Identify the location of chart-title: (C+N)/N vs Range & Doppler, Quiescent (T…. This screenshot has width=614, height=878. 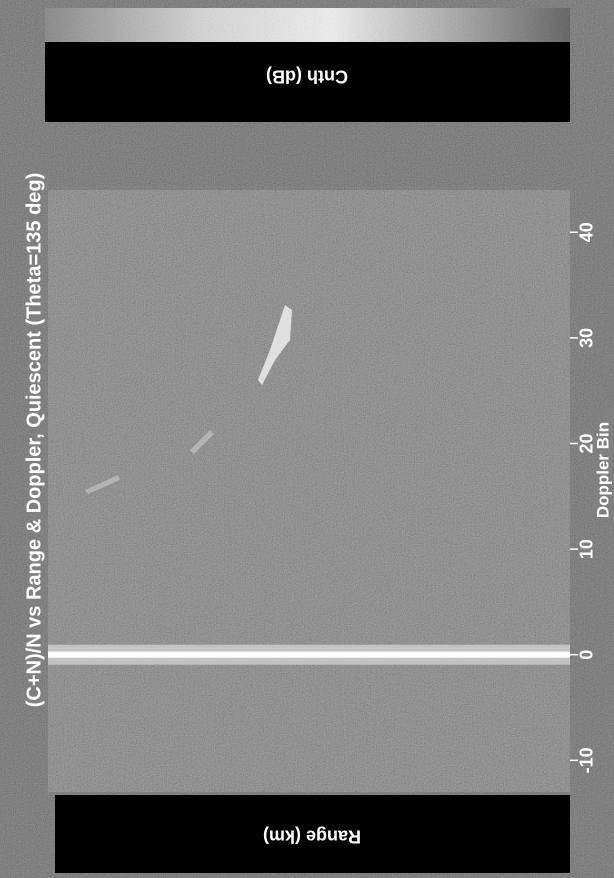
(34, 440).